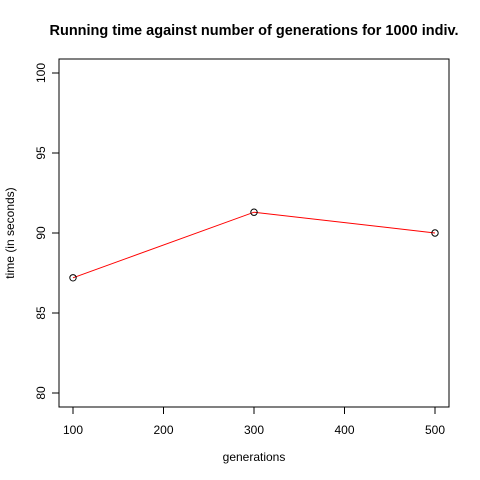  What do you see at coordinates (254, 457) in the screenshot?
I see `x-axis-title: generations` at bounding box center [254, 457].